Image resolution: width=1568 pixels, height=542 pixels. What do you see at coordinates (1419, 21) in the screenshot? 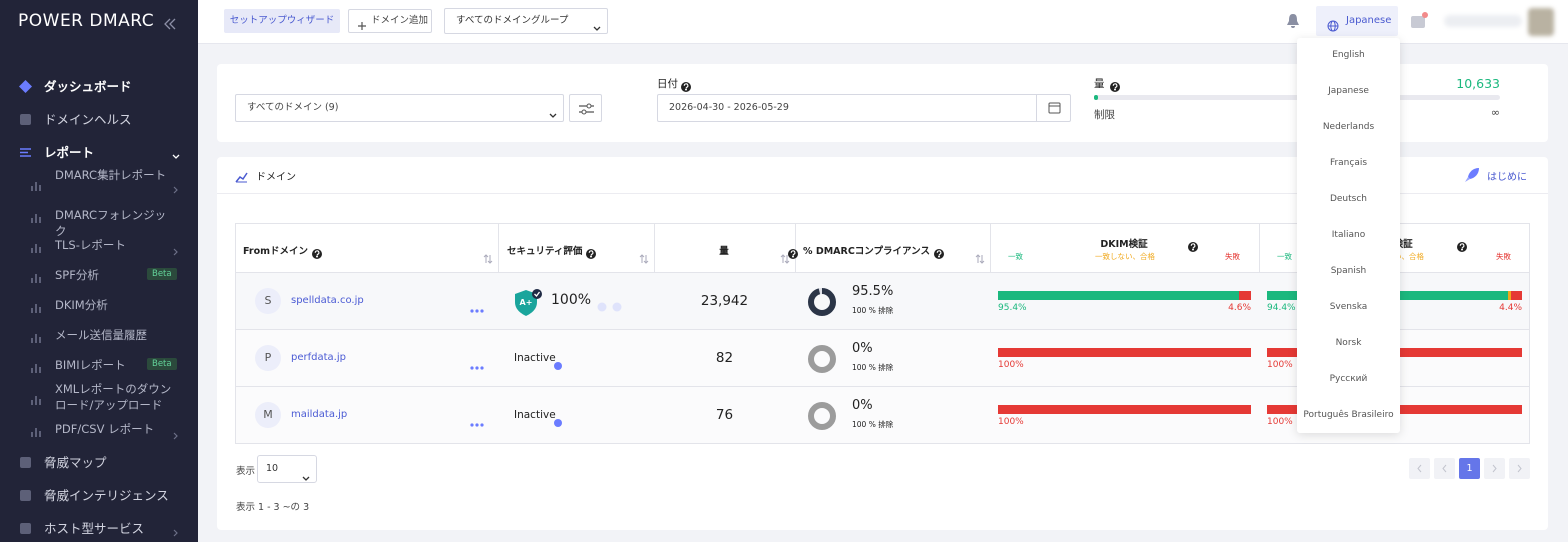
I see `apps-icon` at bounding box center [1419, 21].